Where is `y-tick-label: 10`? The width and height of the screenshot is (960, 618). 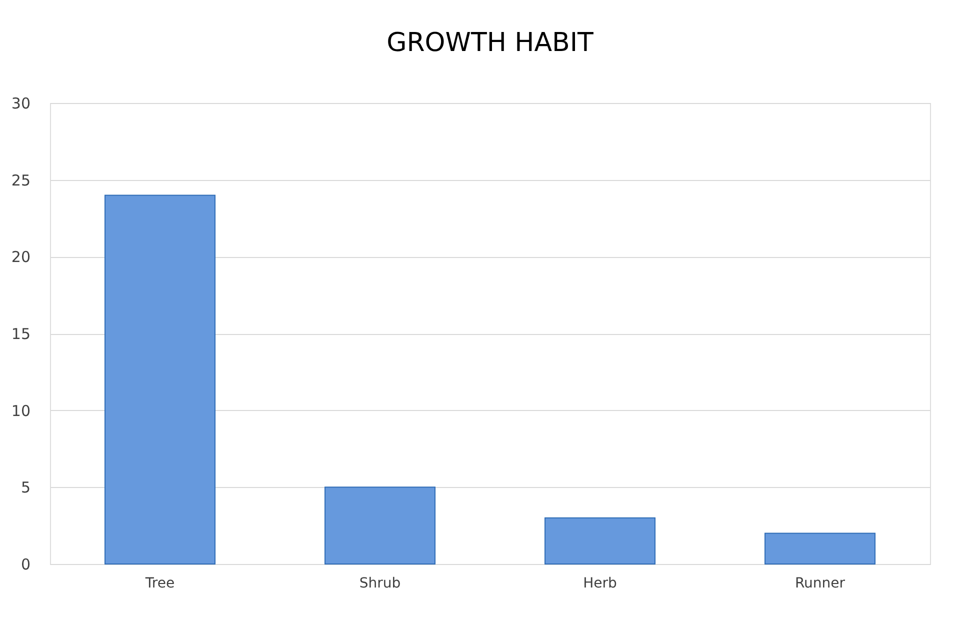 y-tick-label: 10 is located at coordinates (20, 411).